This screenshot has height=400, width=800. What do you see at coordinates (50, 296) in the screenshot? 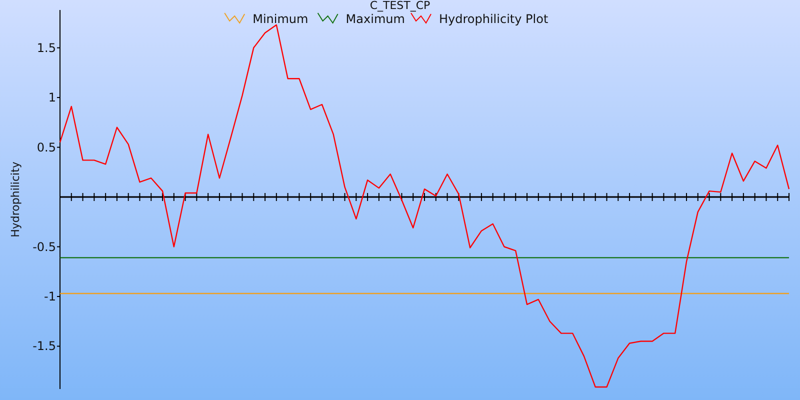
I see `y-tick-label: -1` at bounding box center [50, 296].